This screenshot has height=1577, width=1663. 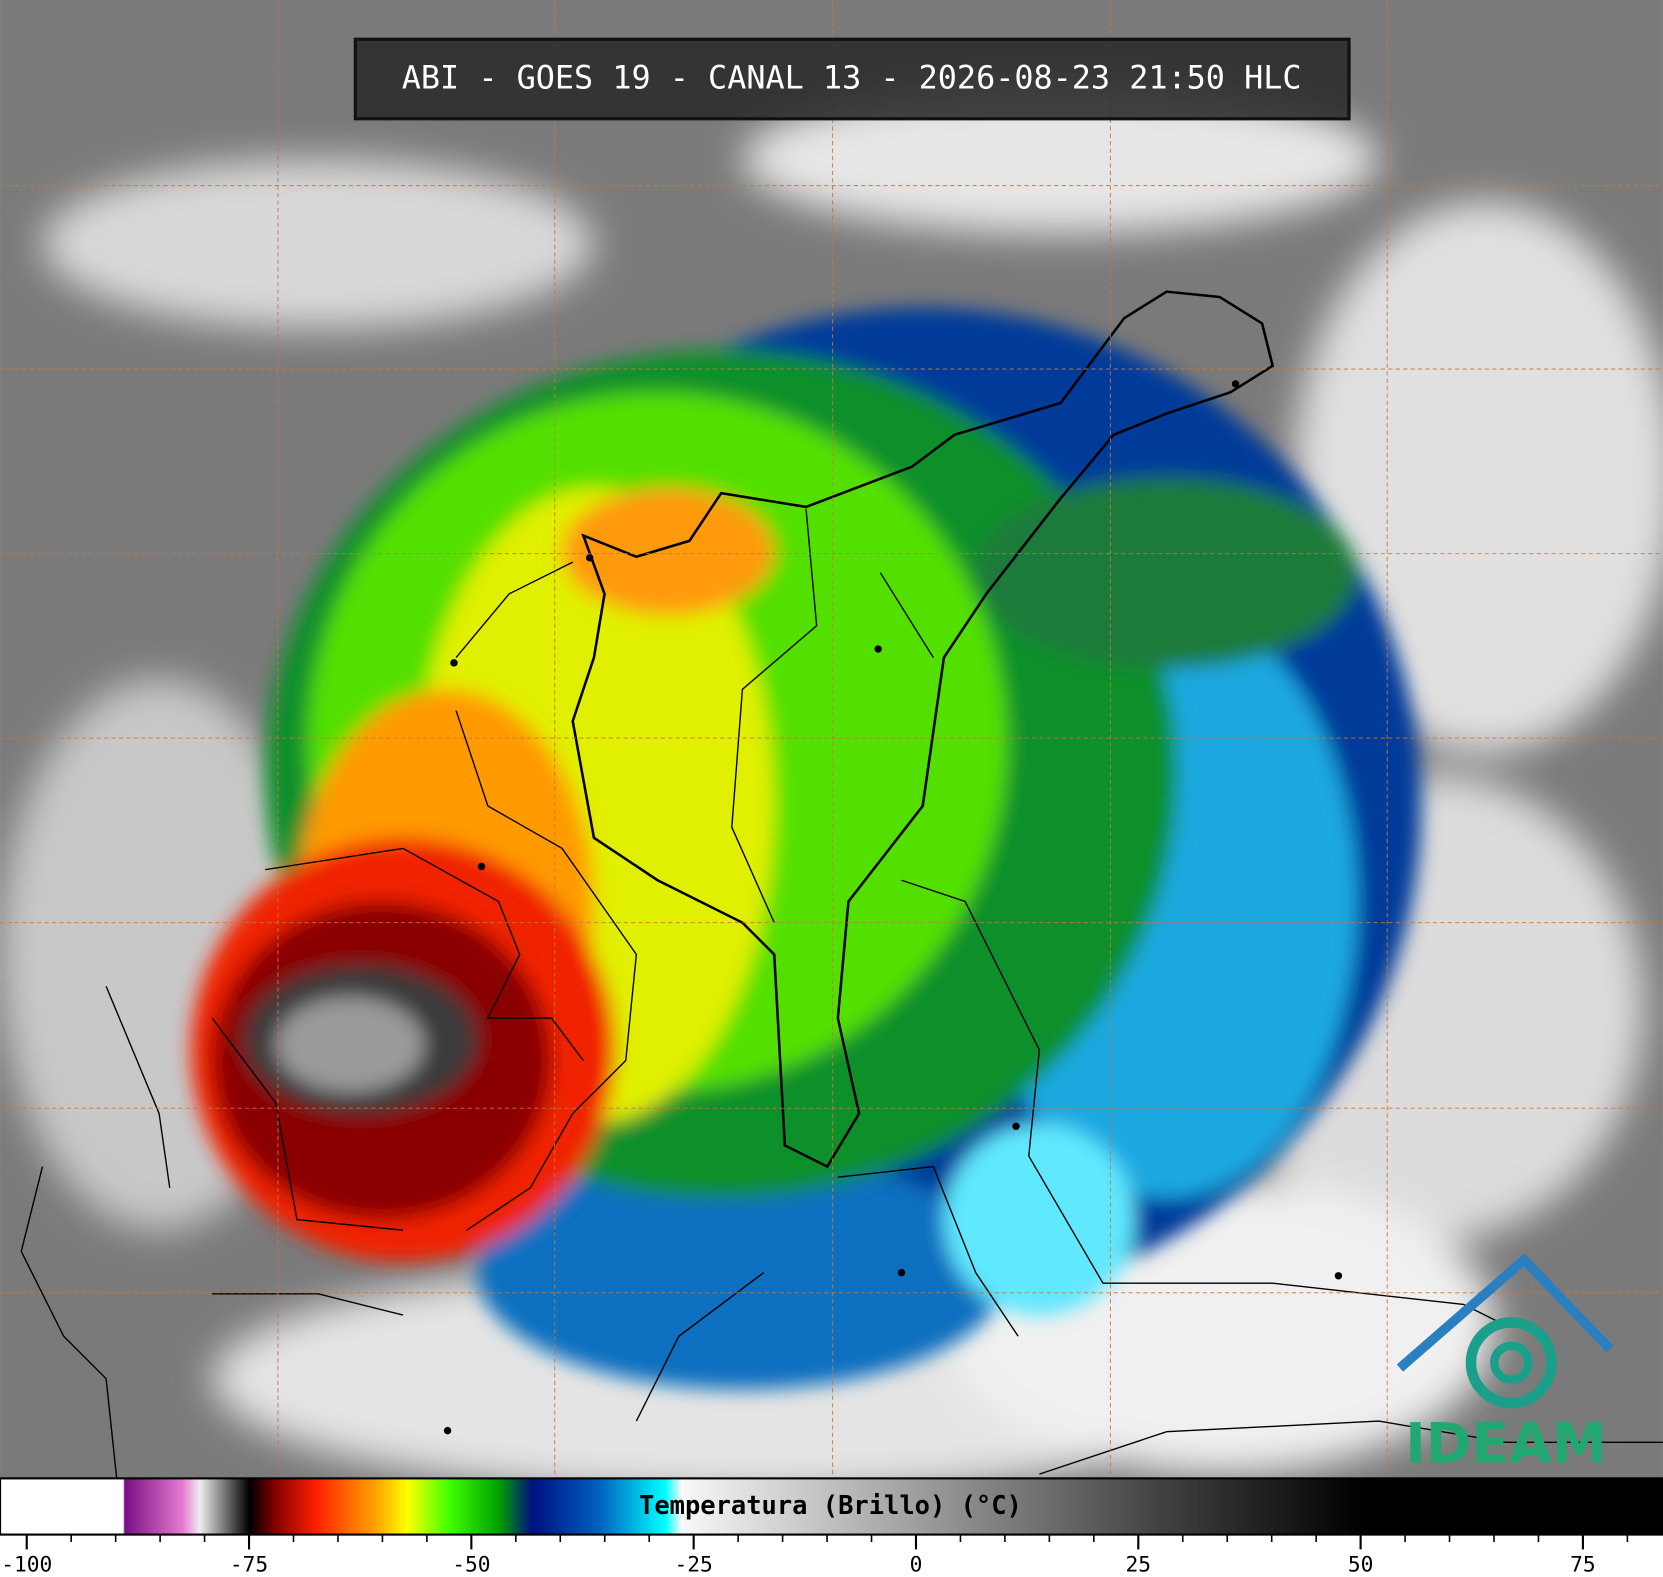 What do you see at coordinates (916, 1564) in the screenshot?
I see `tick-label: 0` at bounding box center [916, 1564].